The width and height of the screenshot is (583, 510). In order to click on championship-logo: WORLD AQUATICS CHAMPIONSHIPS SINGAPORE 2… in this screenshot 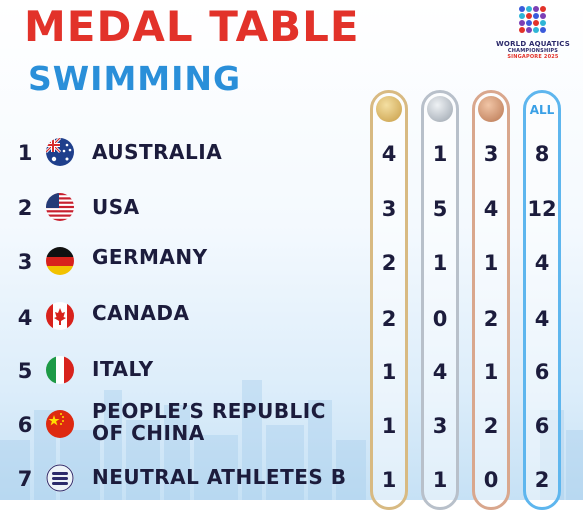, I will do `click(533, 37)`.